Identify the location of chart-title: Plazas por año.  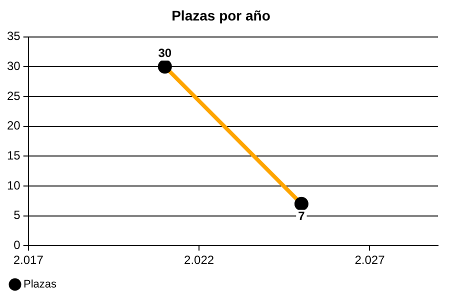
(221, 15).